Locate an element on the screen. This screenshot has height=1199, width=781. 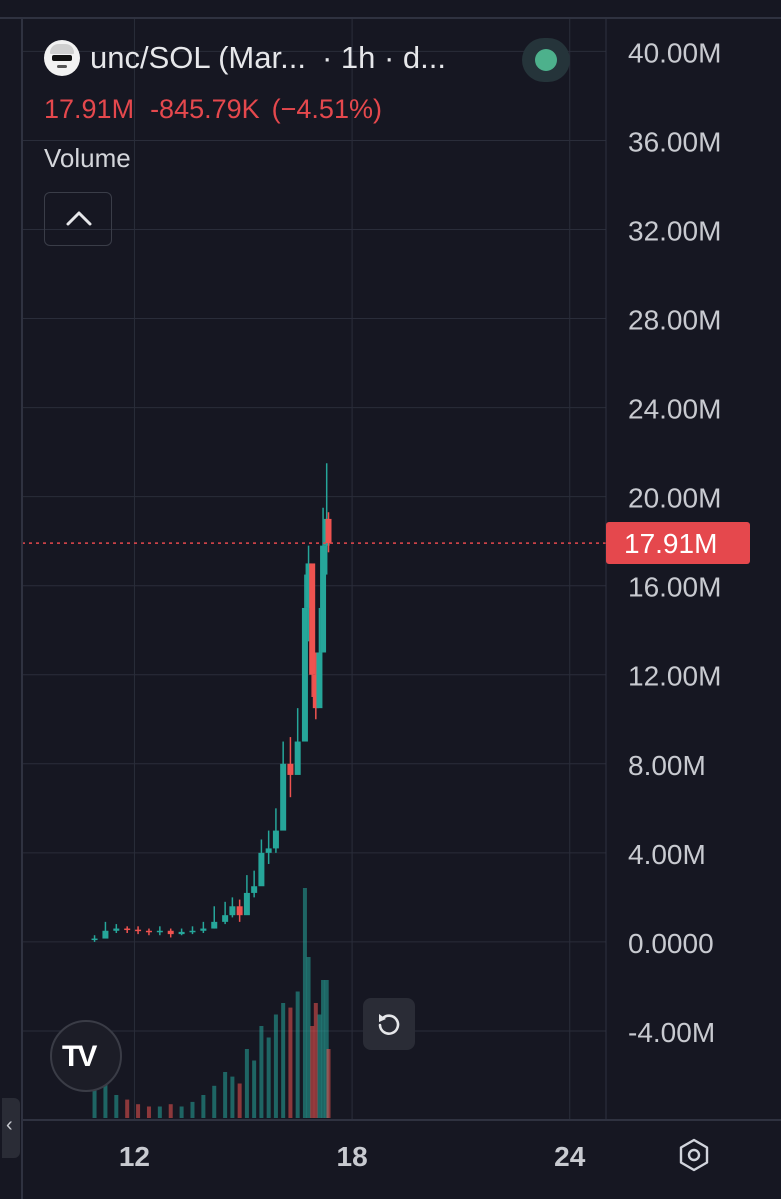
quote-row: 17.91M -845.79K (−4.51%) is located at coordinates (213, 109).